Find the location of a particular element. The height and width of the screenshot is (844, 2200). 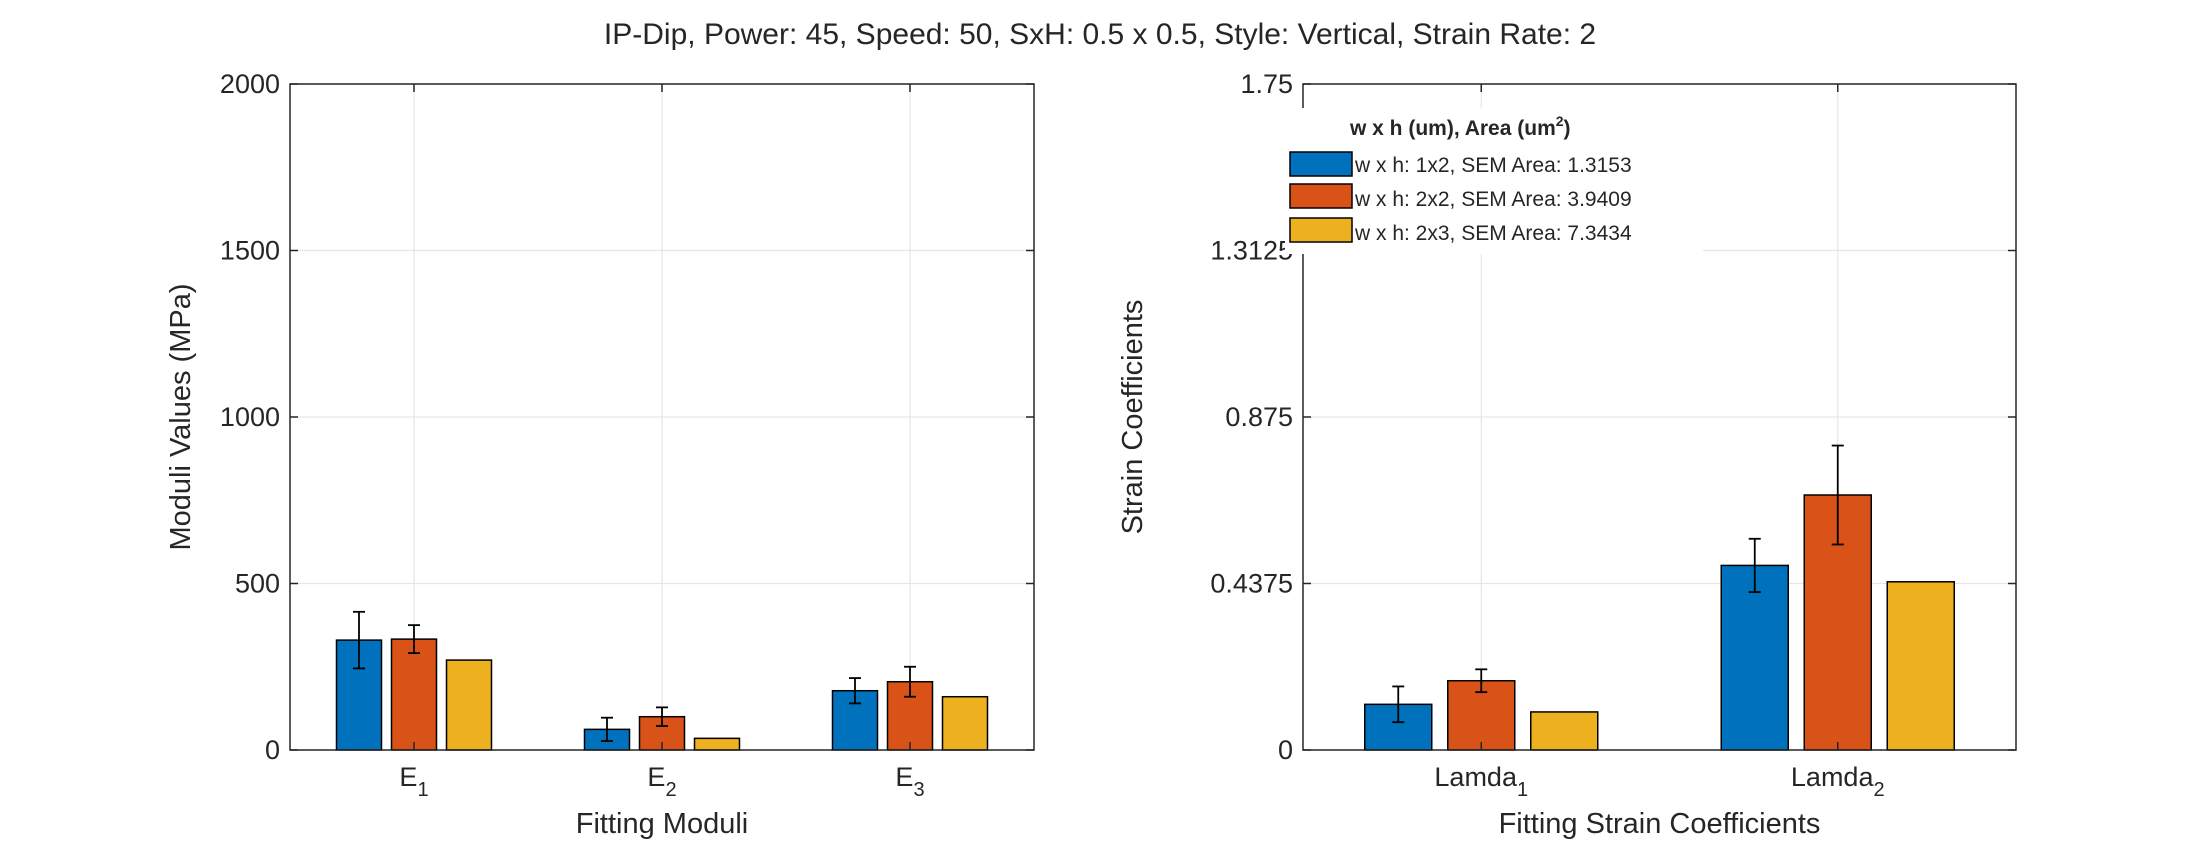

moduli-errorbar-s1-c1 is located at coordinates (359, 640).